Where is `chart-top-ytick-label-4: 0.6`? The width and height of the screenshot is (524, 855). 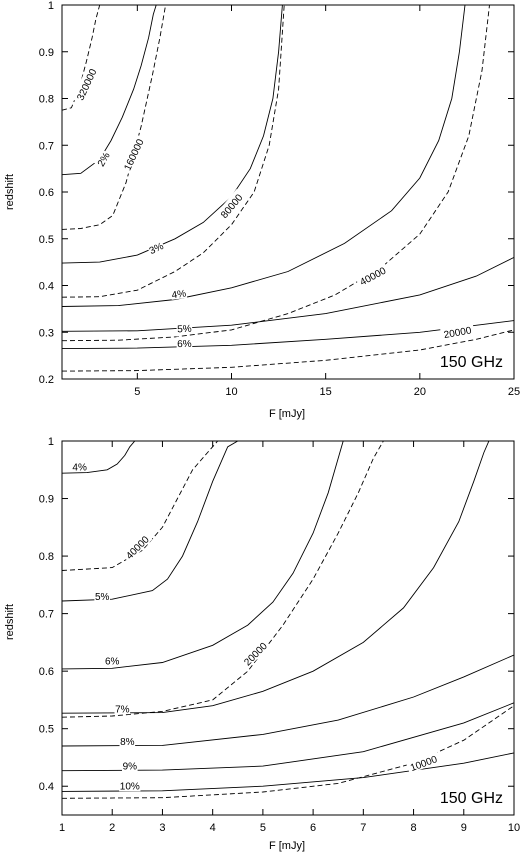 chart-top-ytick-label-4: 0.6 is located at coordinates (46, 193).